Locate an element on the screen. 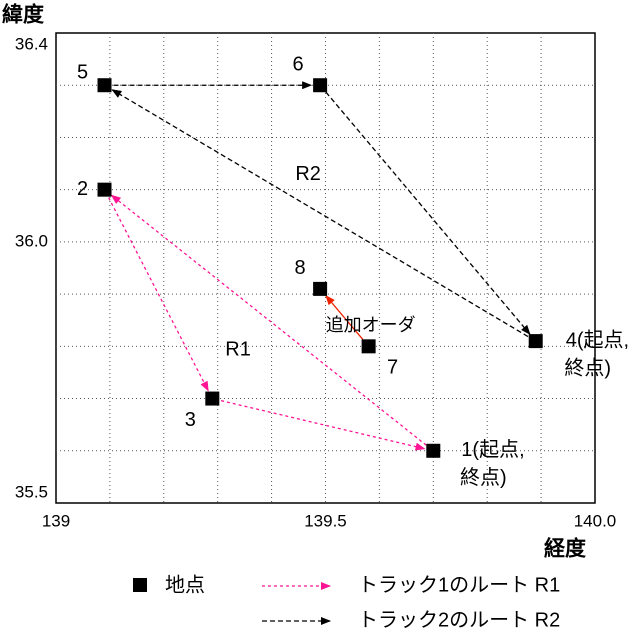 The image size is (640, 638). y-axis-title: 緯度 is located at coordinates (23, 15).